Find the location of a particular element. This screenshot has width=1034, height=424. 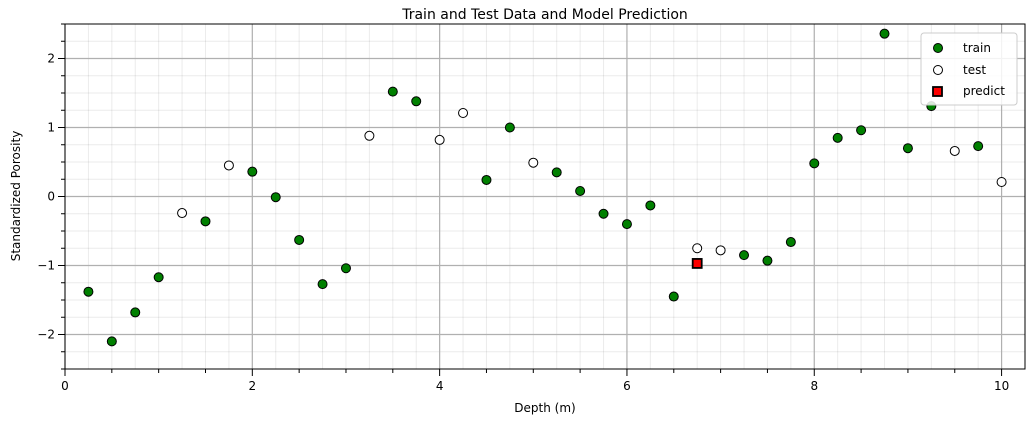

x-tick-label: 6 is located at coordinates (627, 386).